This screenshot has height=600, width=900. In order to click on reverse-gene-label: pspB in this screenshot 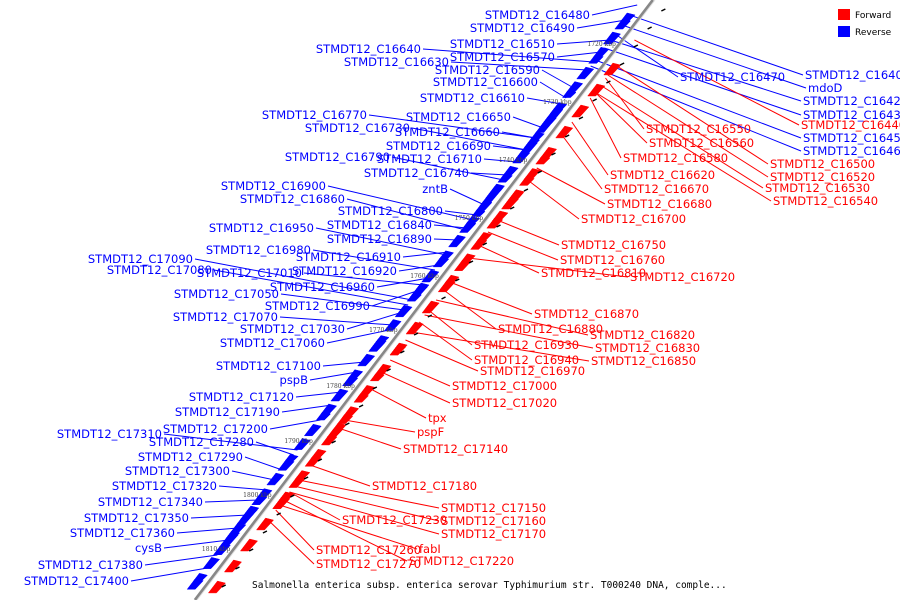, I will do `click(294, 380)`.